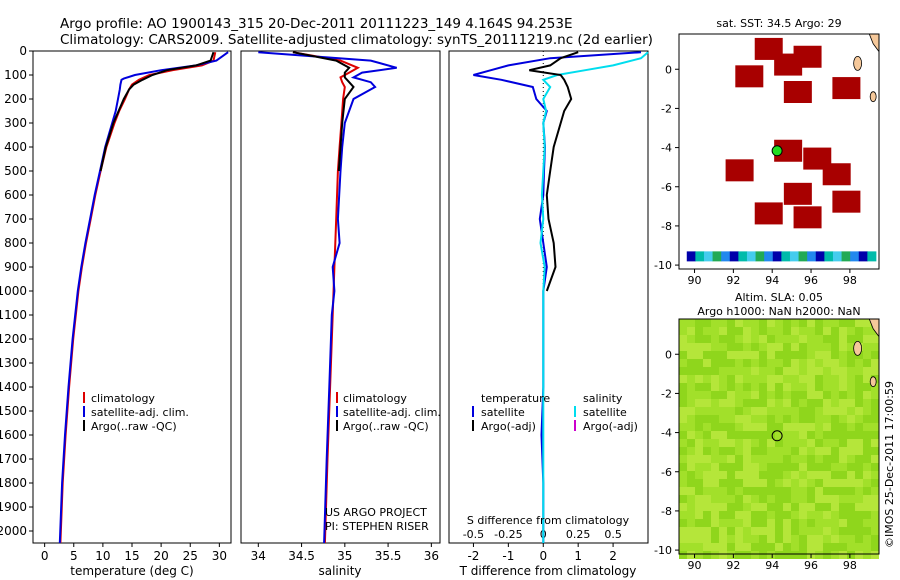  I want to click on depth-tick-label: 600, so click(15, 195).